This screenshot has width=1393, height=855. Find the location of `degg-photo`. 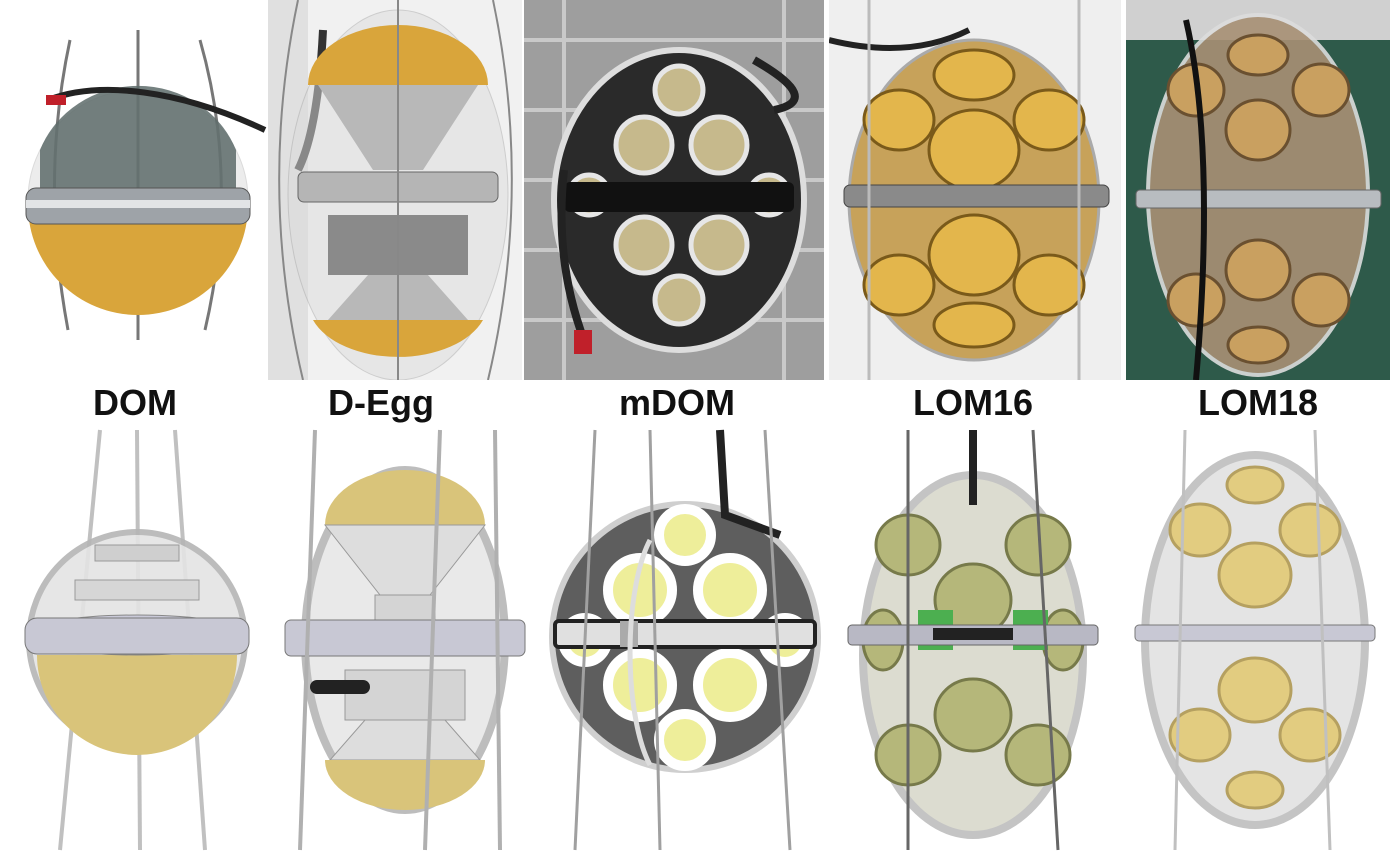

degg-photo is located at coordinates (395, 190).